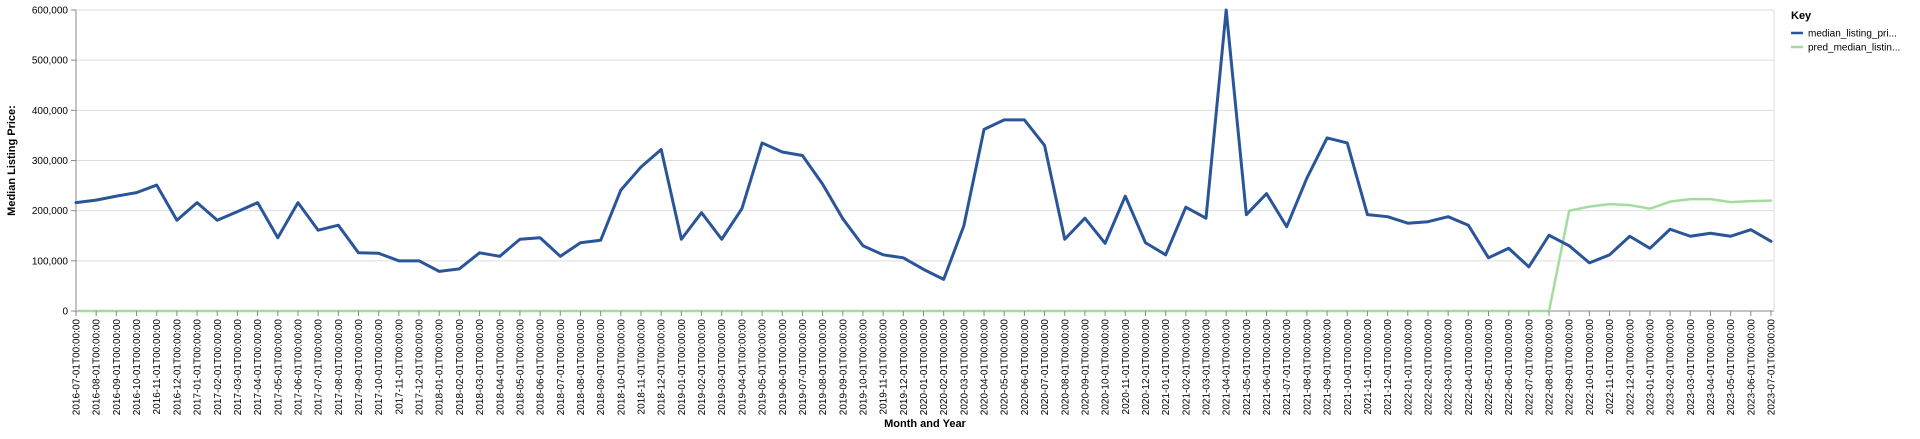 The height and width of the screenshot is (439, 1920). I want to click on x-tick-label: 2022-08-01T00:00:00, so click(1550, 367).